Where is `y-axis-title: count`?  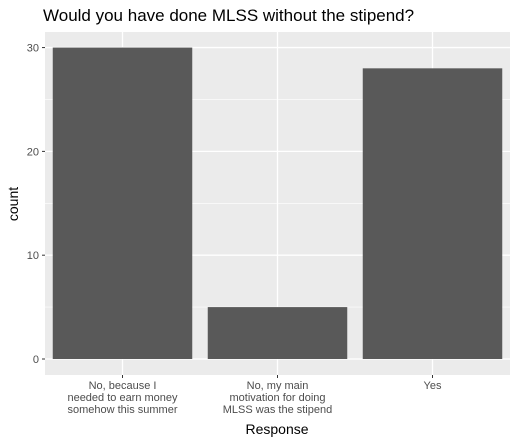 y-axis-title: count is located at coordinates (13, 204).